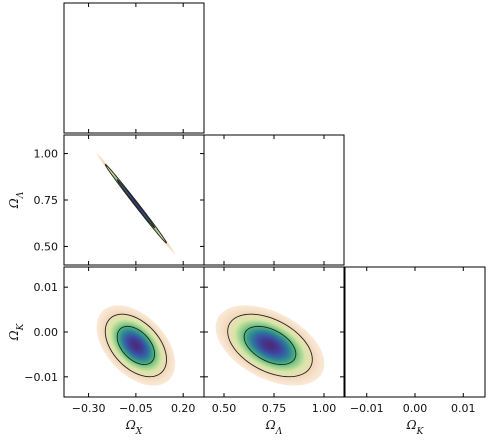  Describe the element at coordinates (89, 408) in the screenshot. I see `omega_x-xtick-label: −0.30` at that location.